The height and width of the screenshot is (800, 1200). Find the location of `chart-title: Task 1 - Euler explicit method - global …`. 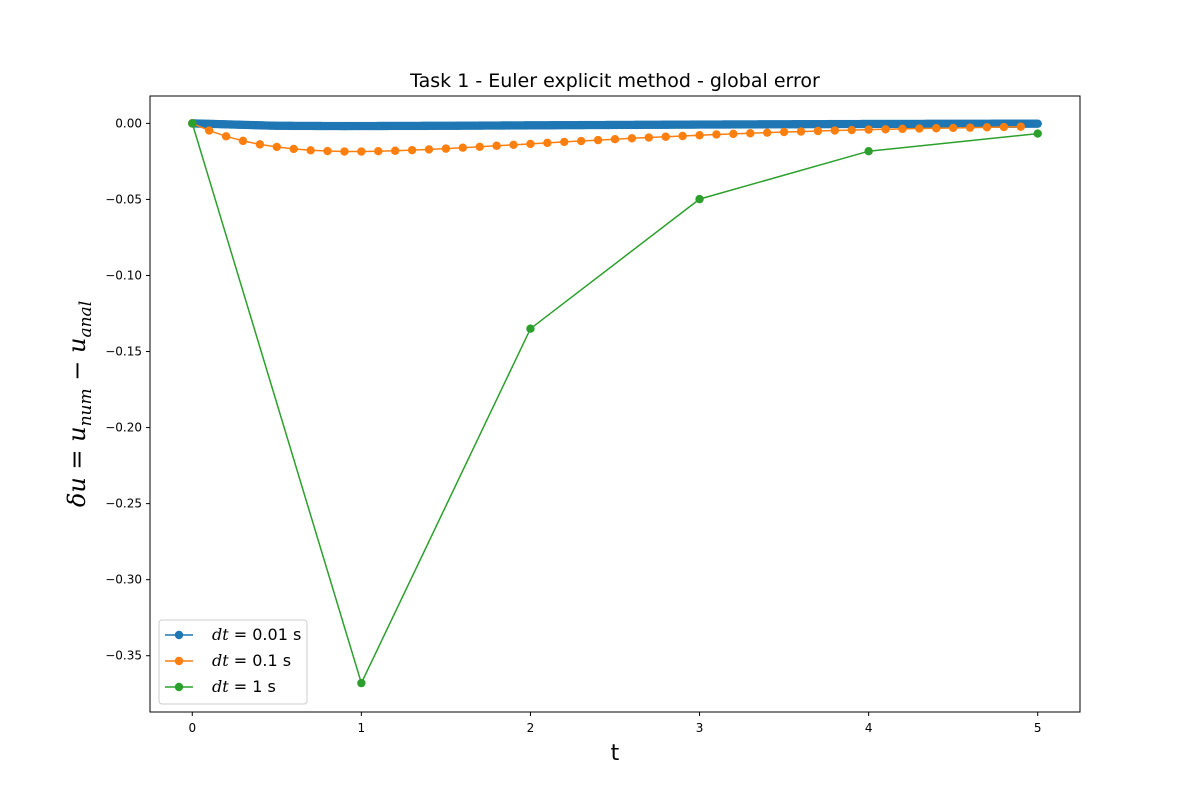

chart-title: Task 1 - Euler explicit method - global … is located at coordinates (614, 81).